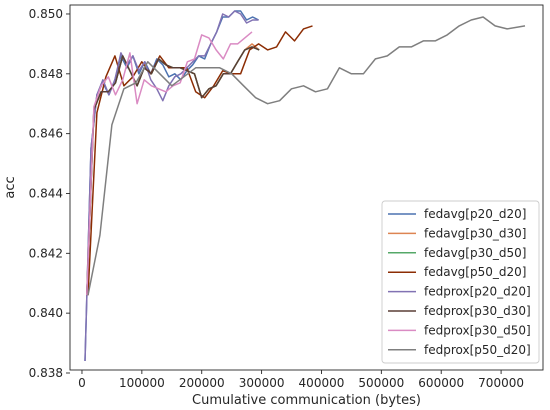 This screenshot has width=550, height=410. Describe the element at coordinates (10, 187) in the screenshot. I see `y-axis-label: acc` at that location.